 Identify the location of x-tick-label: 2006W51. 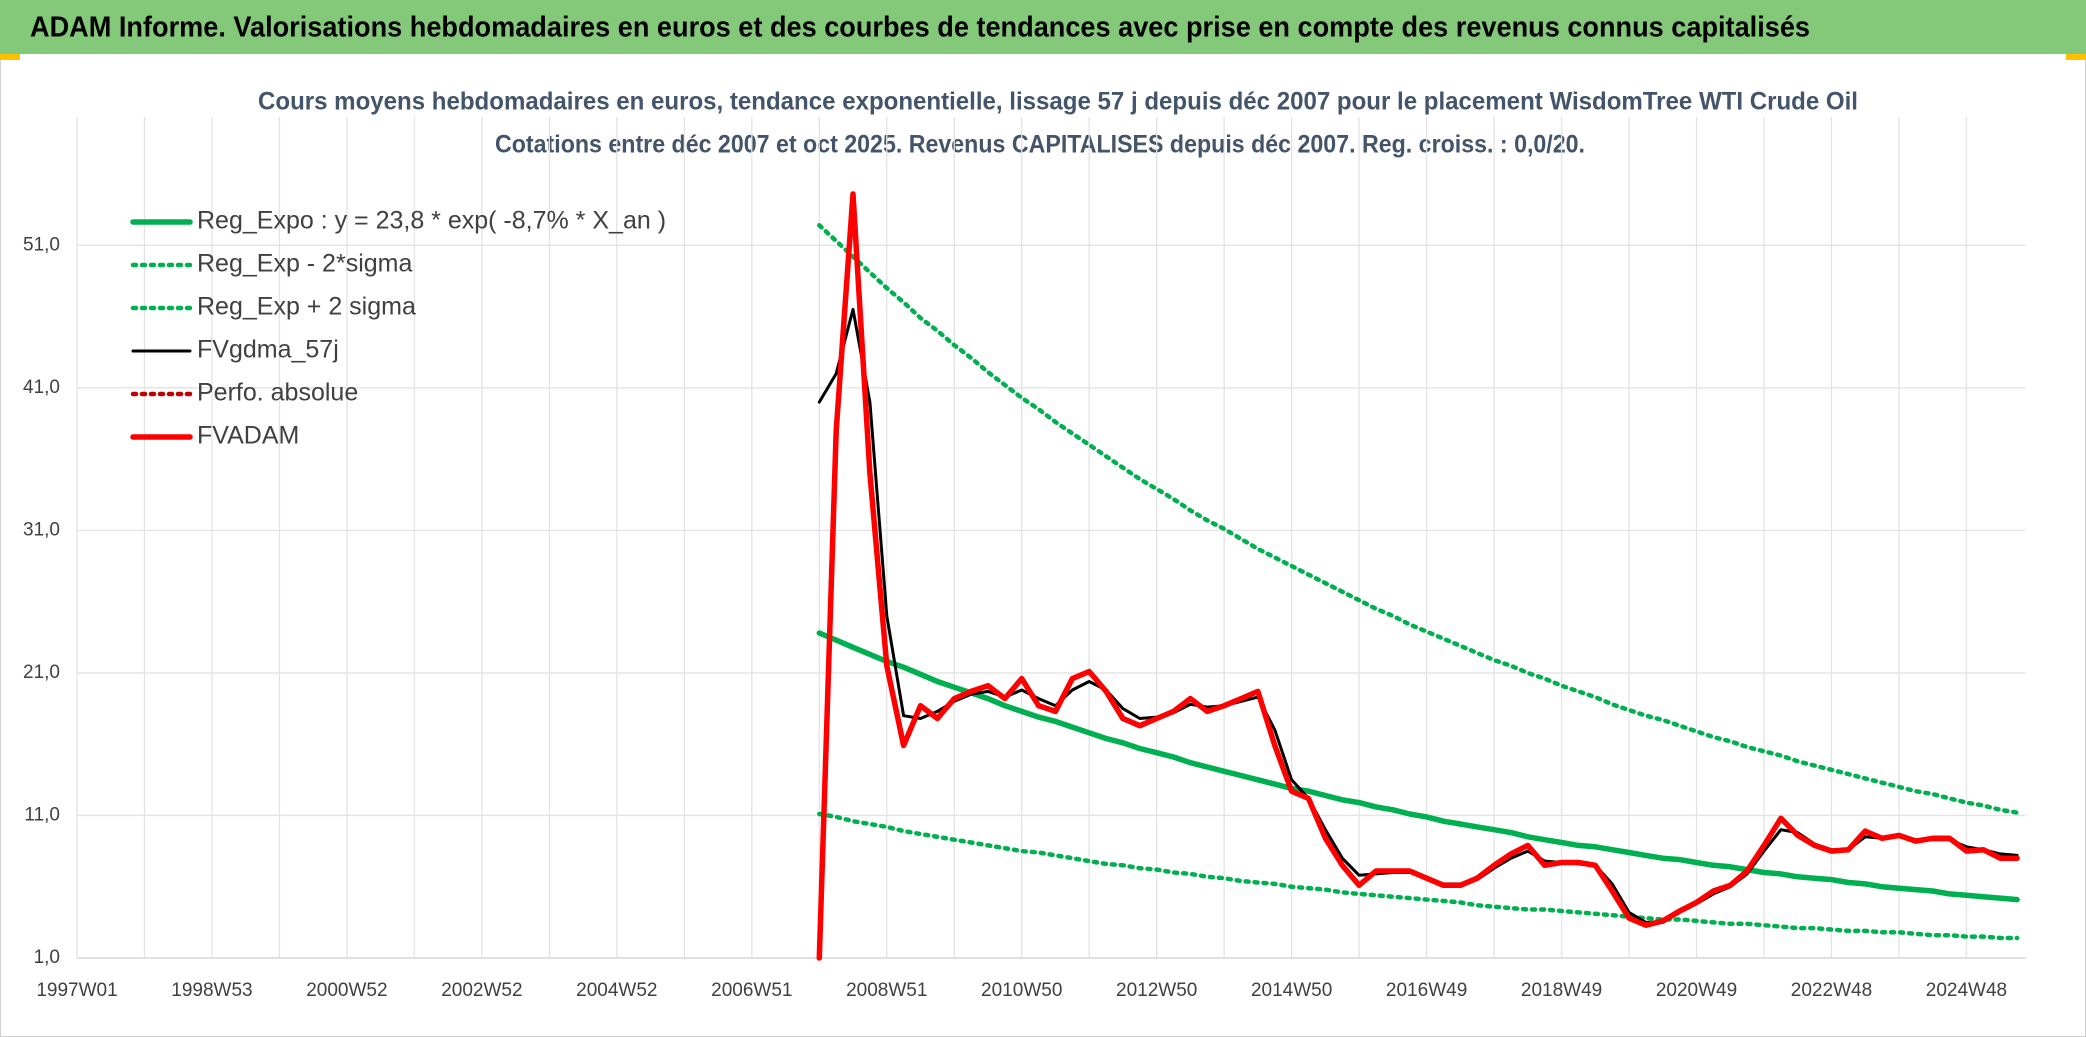
(751, 990).